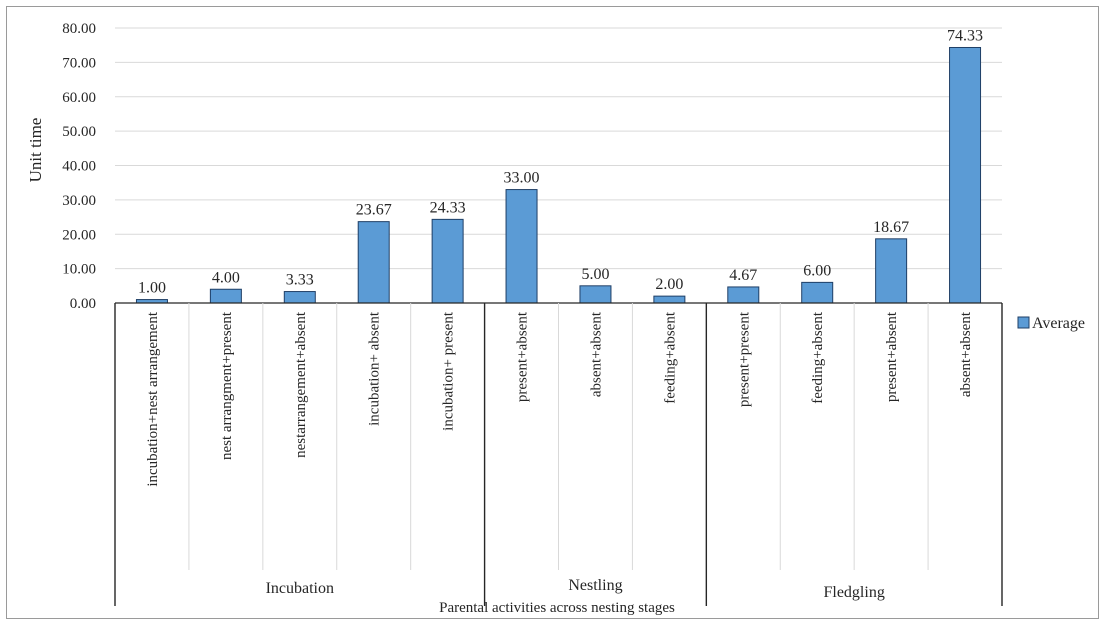  What do you see at coordinates (79, 270) in the screenshot?
I see `y-tick-label: 10.00` at bounding box center [79, 270].